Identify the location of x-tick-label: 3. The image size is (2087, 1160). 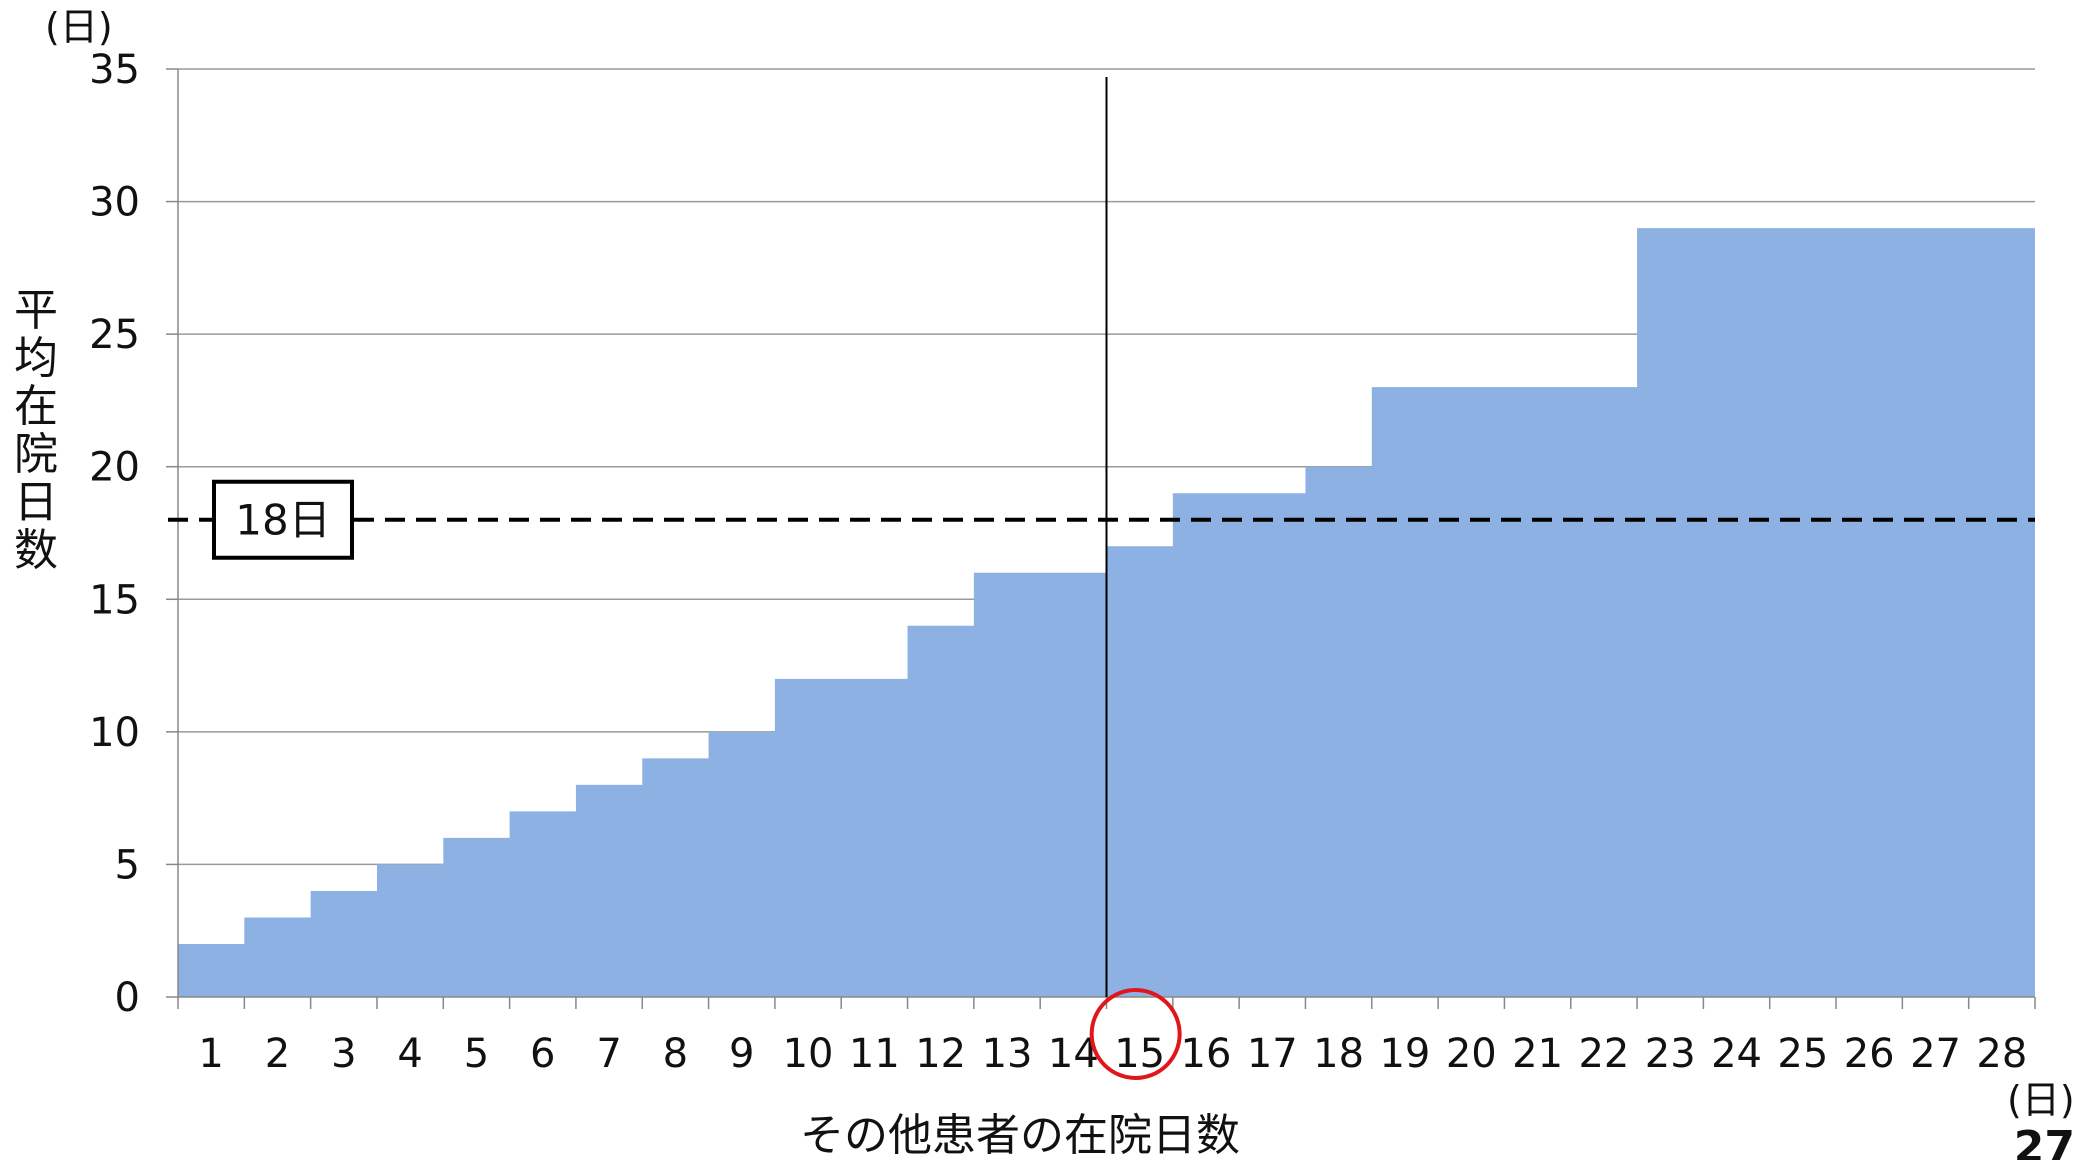
(343, 1054).